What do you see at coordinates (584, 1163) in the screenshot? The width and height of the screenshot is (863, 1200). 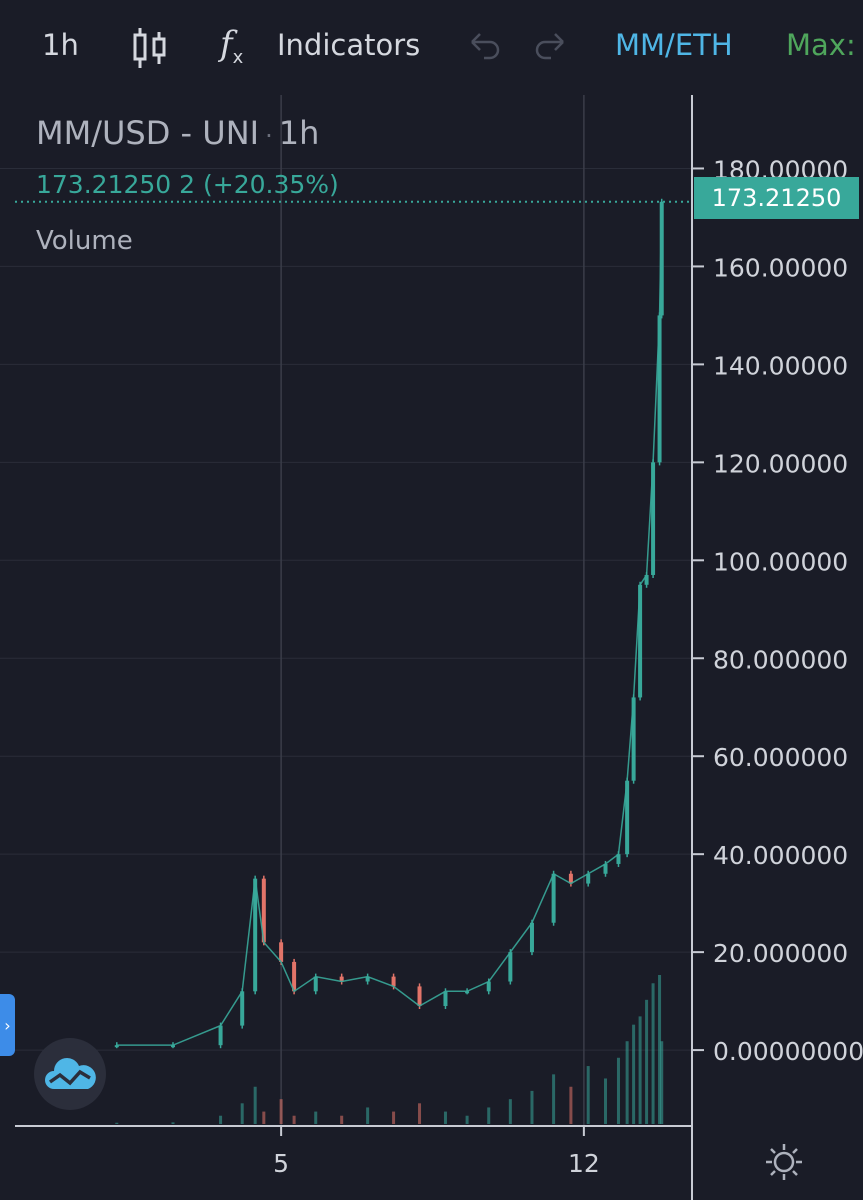 I see `x-tick-label: 12` at bounding box center [584, 1163].